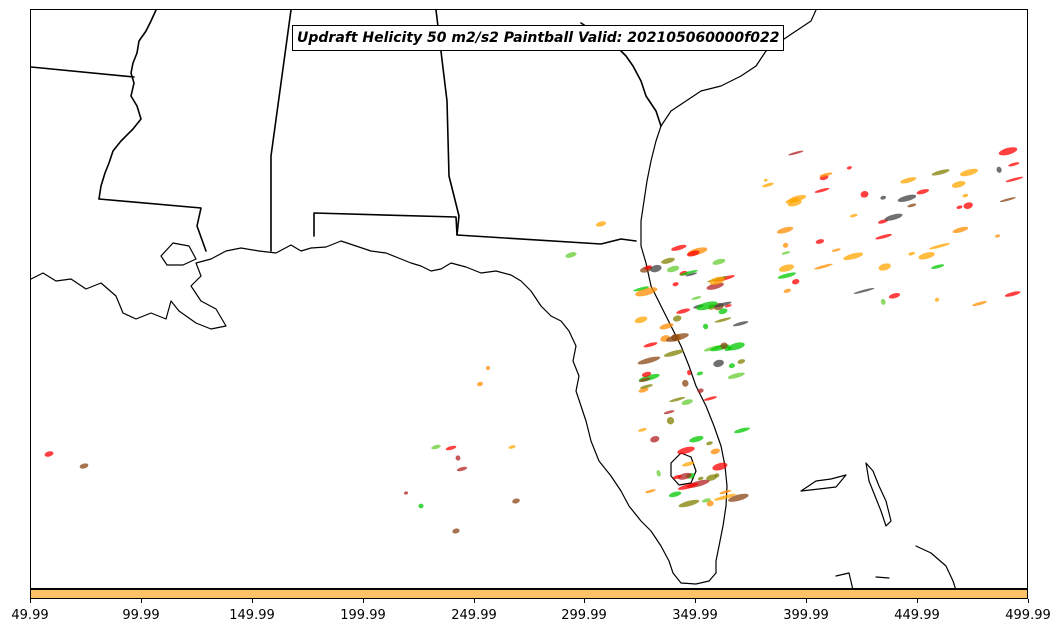  I want to click on bahamas-south, so click(862, 580).